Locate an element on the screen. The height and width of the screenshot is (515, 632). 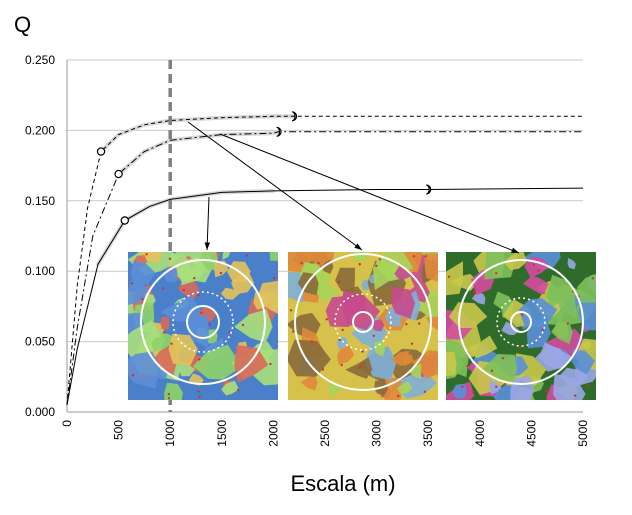
arrow-line is located at coordinates (369, 193).